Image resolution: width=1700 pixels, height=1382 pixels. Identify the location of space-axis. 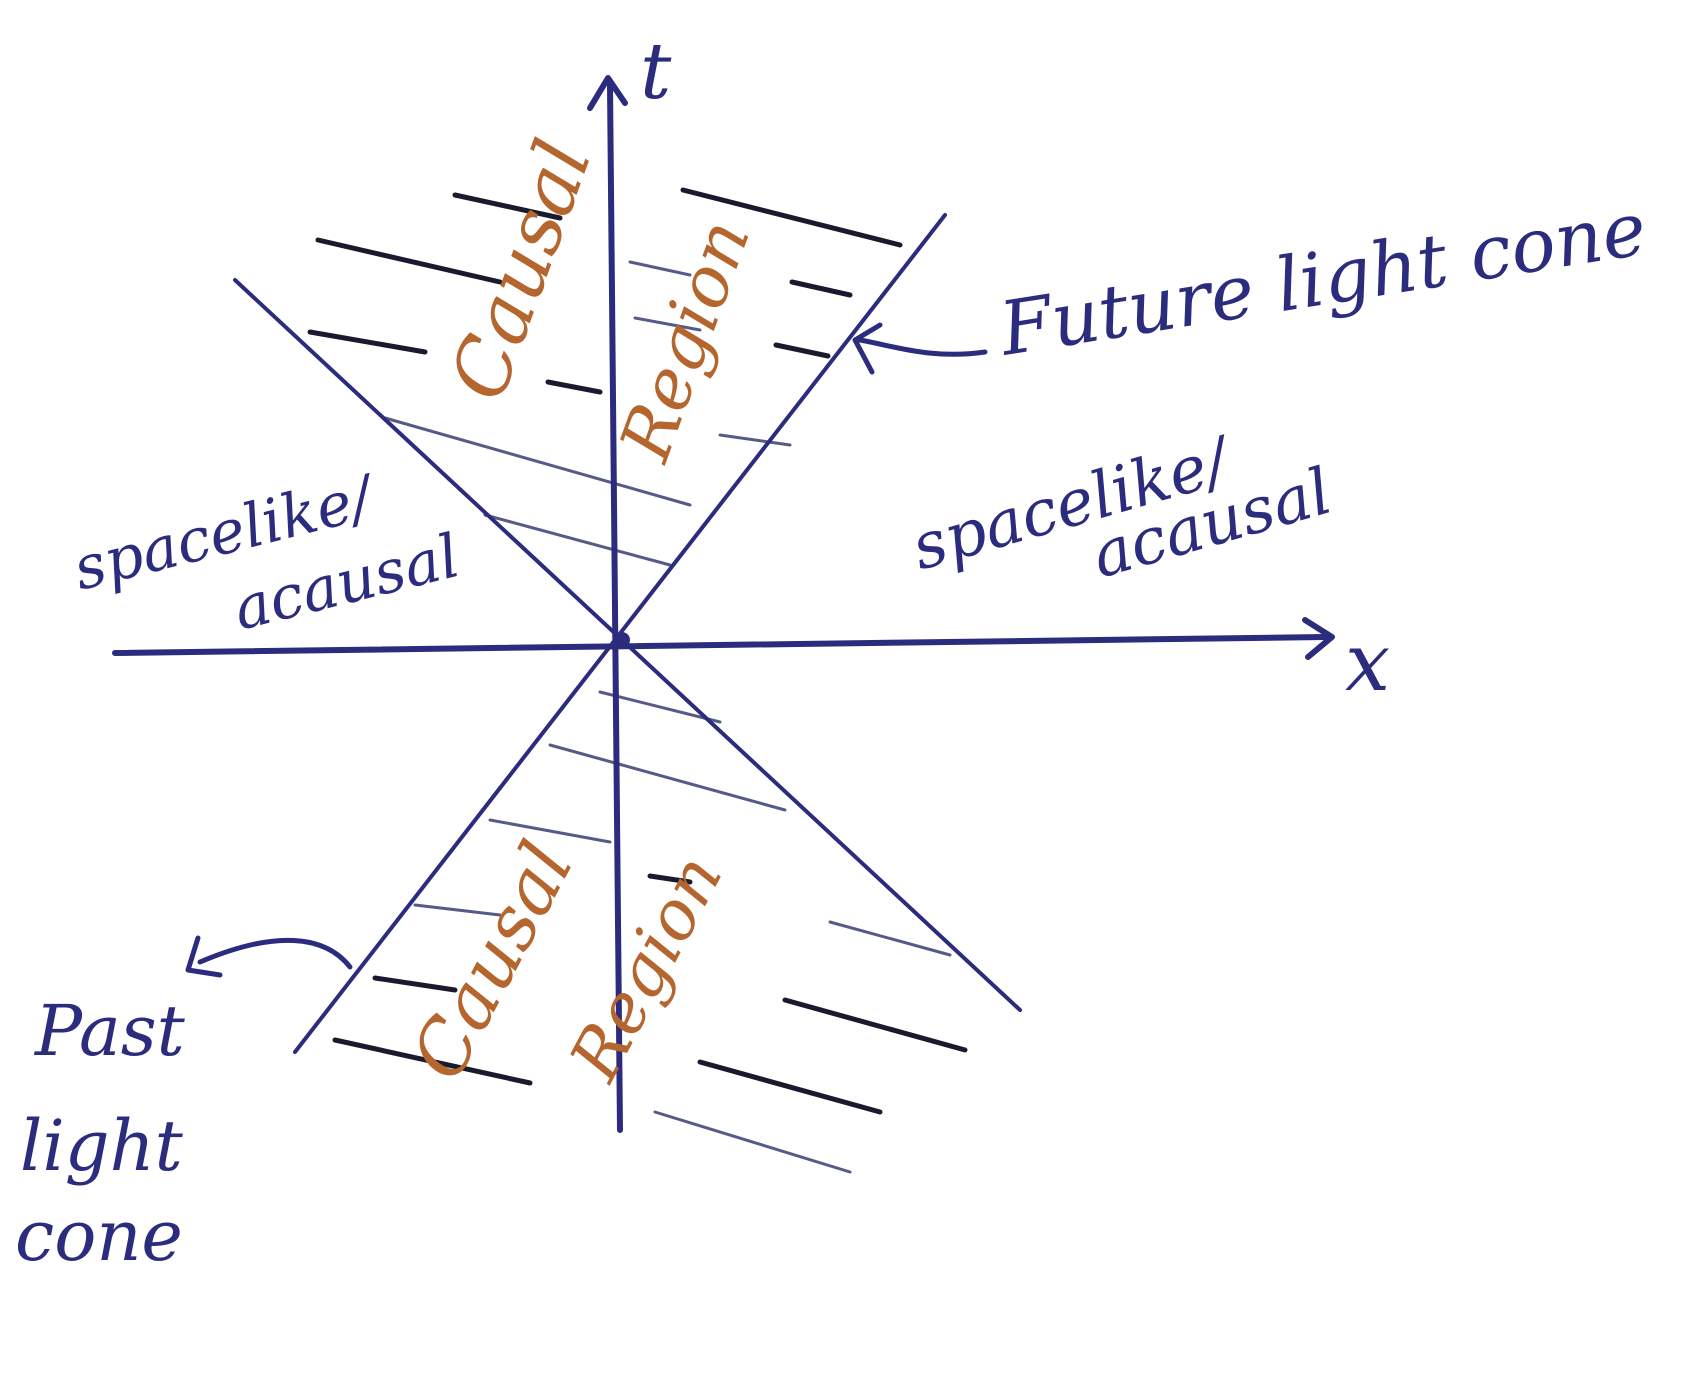
(723, 638).